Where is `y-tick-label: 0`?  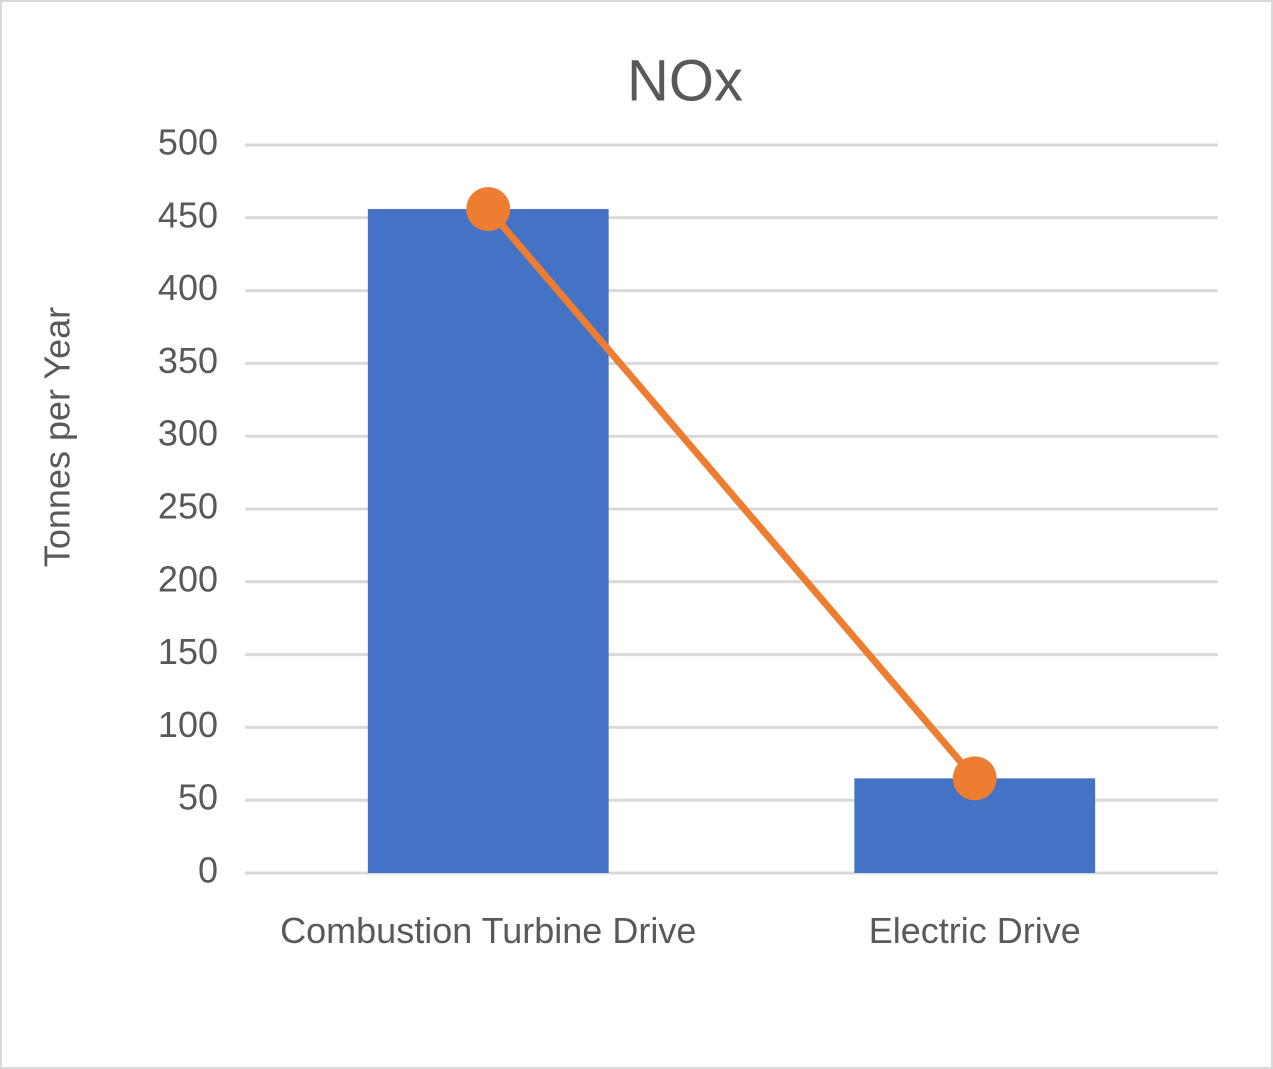
y-tick-label: 0 is located at coordinates (208, 870).